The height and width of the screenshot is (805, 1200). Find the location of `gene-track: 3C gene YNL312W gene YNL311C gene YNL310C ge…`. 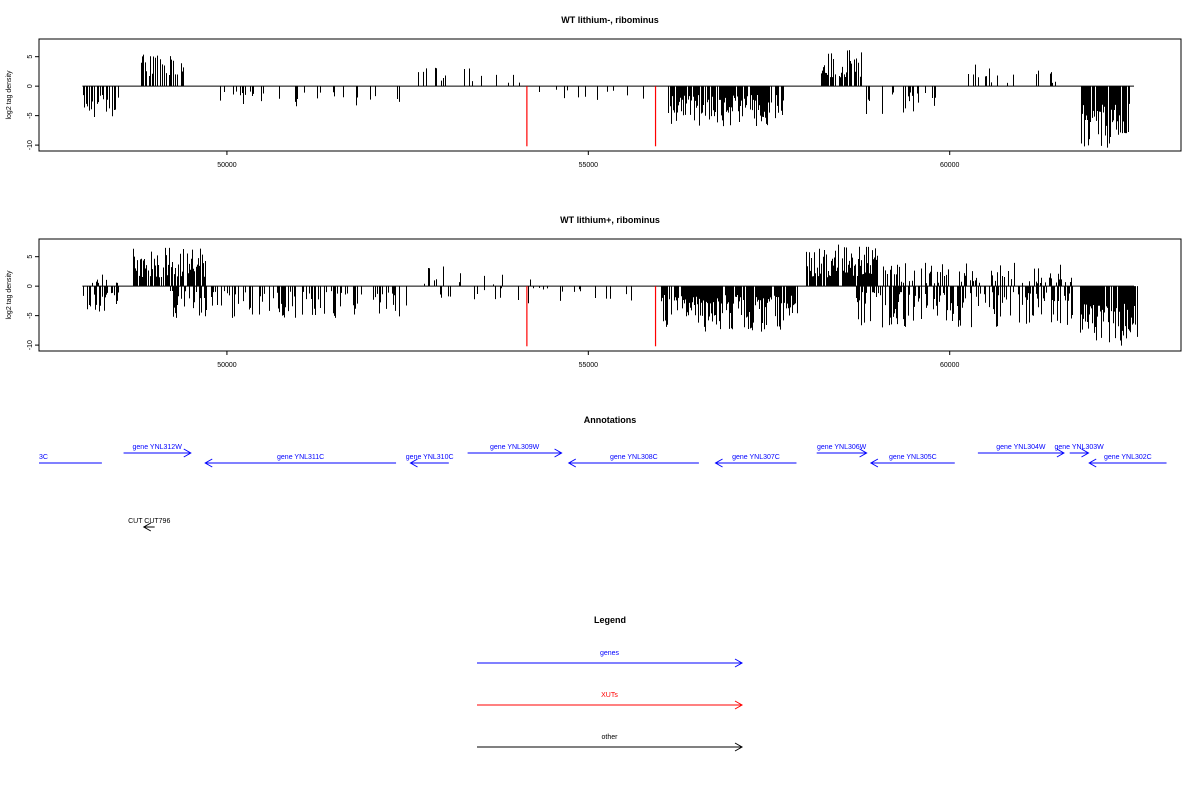

gene-track: 3C gene YNL312W gene YNL311C gene YNL310C ge… is located at coordinates (603, 456).